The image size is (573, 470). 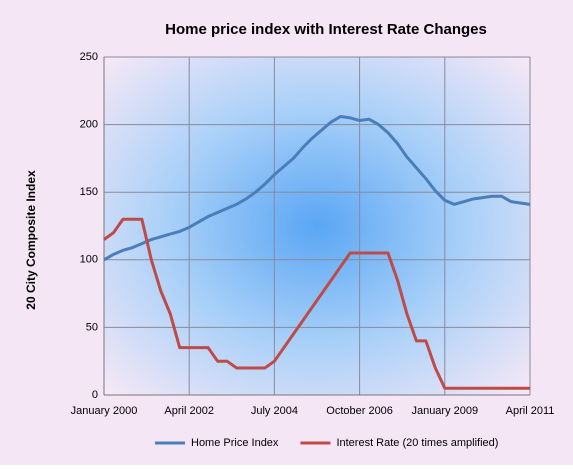 I want to click on legend-label: Home Price Index, so click(x=235, y=443).